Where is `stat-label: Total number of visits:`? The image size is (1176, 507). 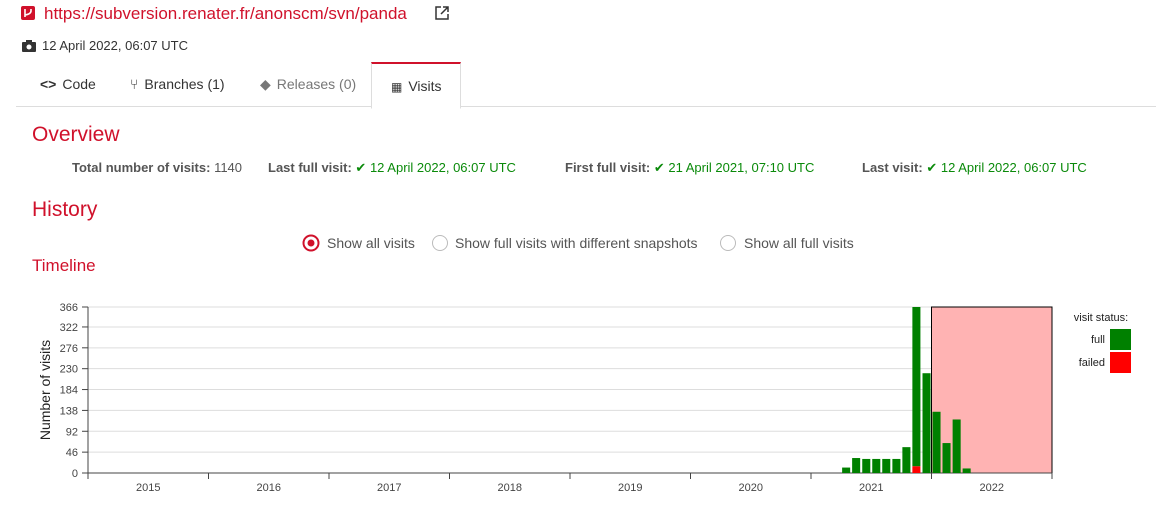 stat-label: Total number of visits: is located at coordinates (141, 167).